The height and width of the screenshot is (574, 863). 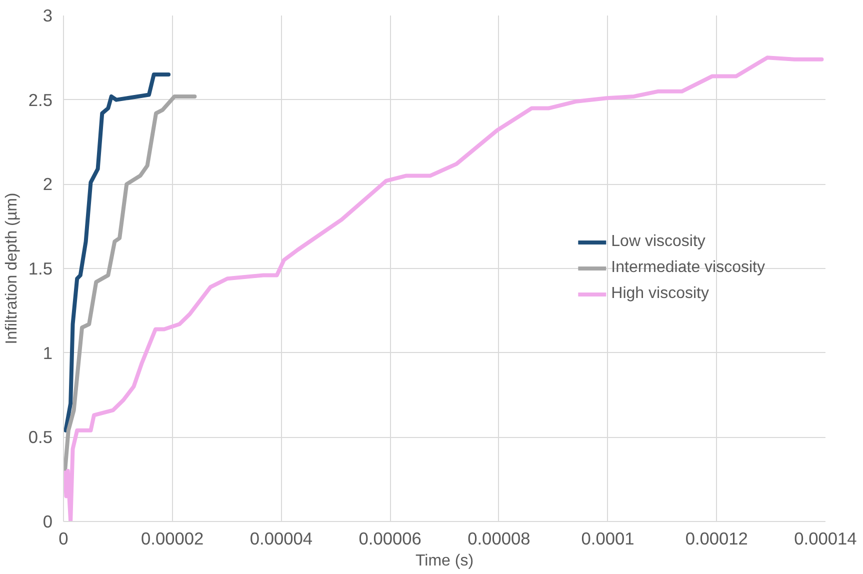 What do you see at coordinates (499, 538) in the screenshot?
I see `x-tick-label: 0.00008` at bounding box center [499, 538].